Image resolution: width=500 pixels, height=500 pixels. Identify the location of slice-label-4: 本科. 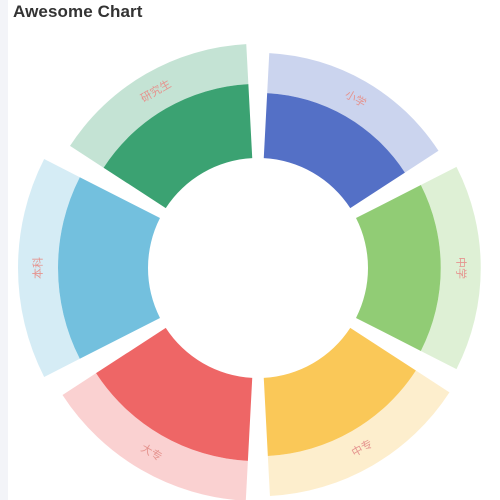
(38, 268).